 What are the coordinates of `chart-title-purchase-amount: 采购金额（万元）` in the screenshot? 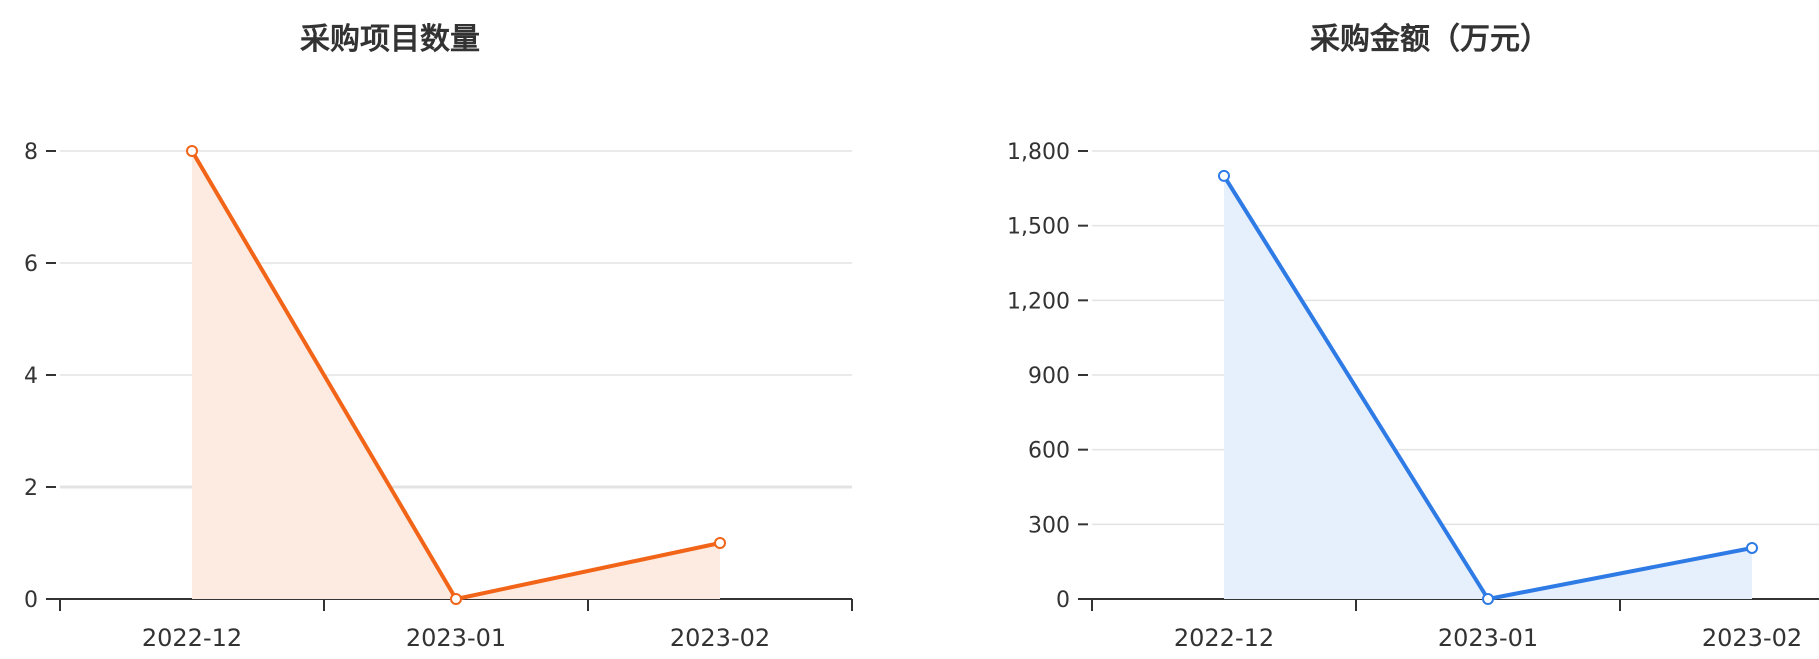 It's located at (1430, 39).